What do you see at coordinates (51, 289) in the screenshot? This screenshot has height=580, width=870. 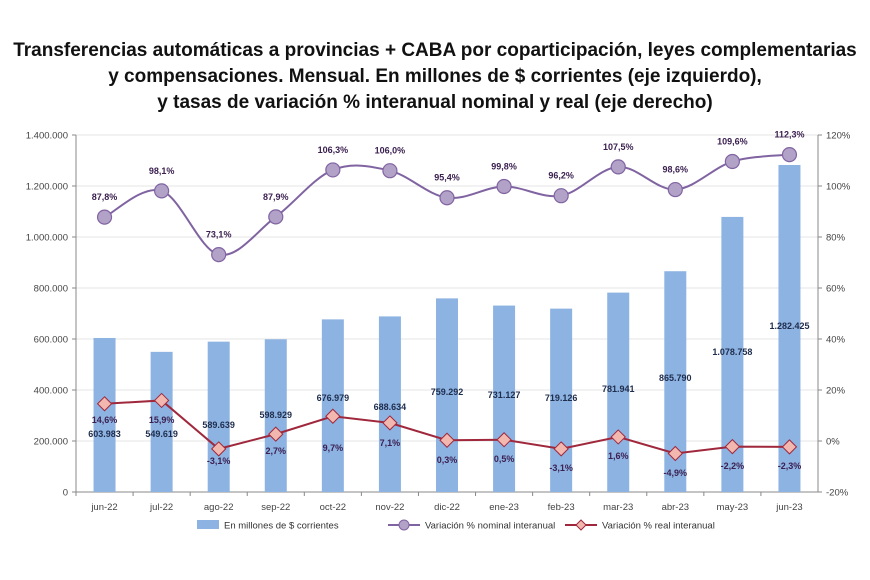 I see `left-tick-label: 800.000` at bounding box center [51, 289].